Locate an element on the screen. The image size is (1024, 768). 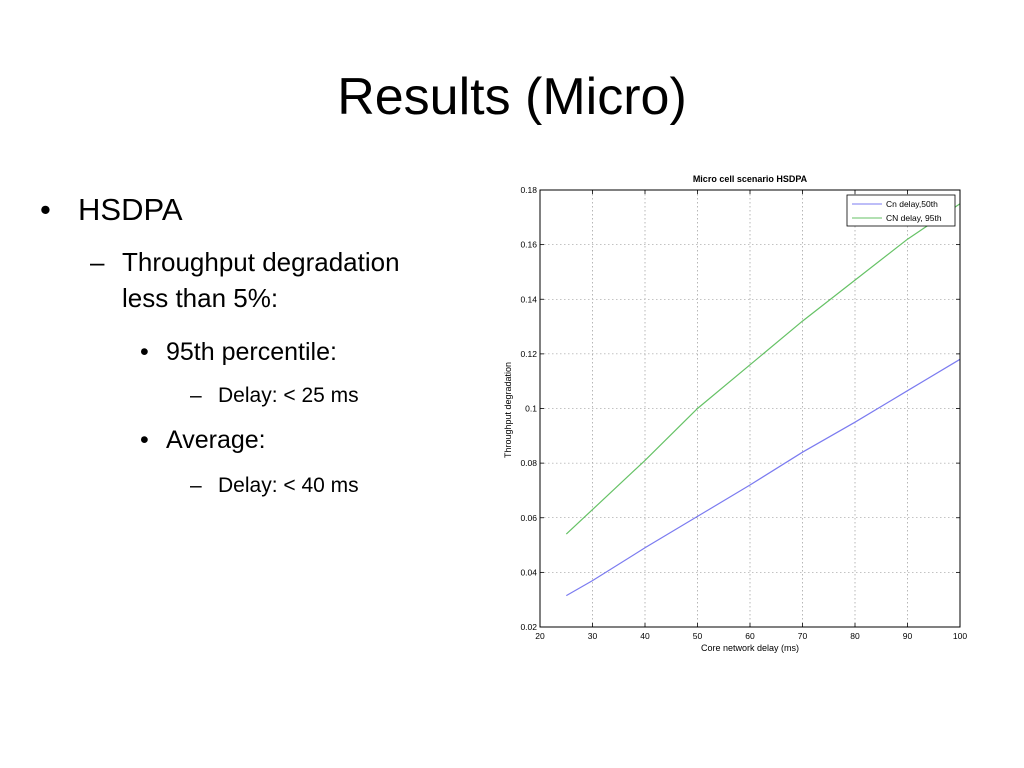
bullet-hsdpa: • HSDPA is located at coordinates (111, 210).